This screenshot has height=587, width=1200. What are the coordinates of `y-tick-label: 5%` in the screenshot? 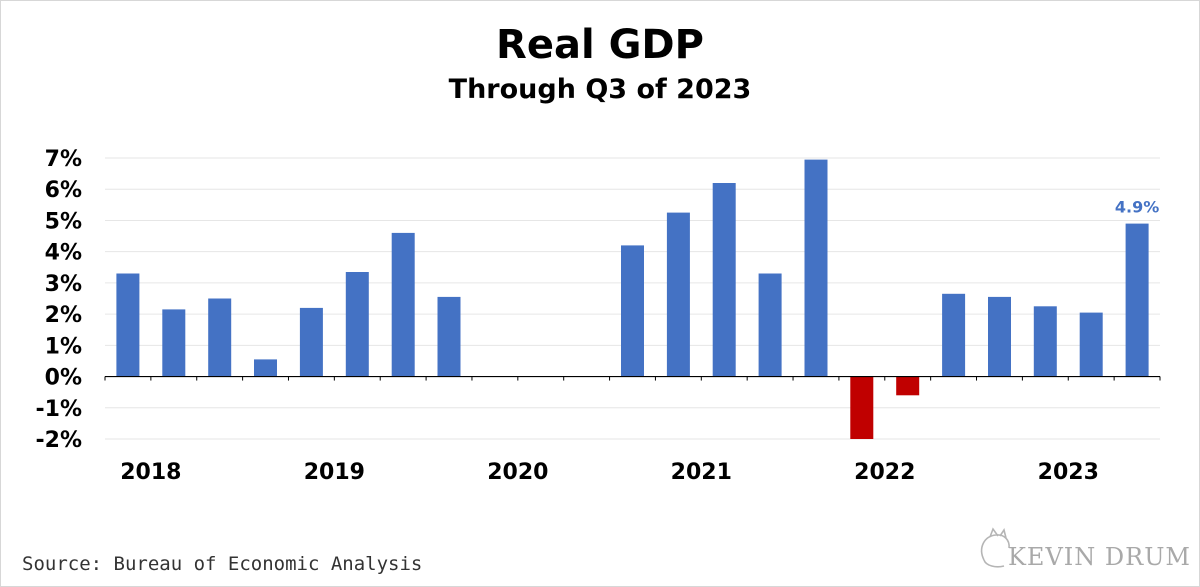 It's located at (63, 221).